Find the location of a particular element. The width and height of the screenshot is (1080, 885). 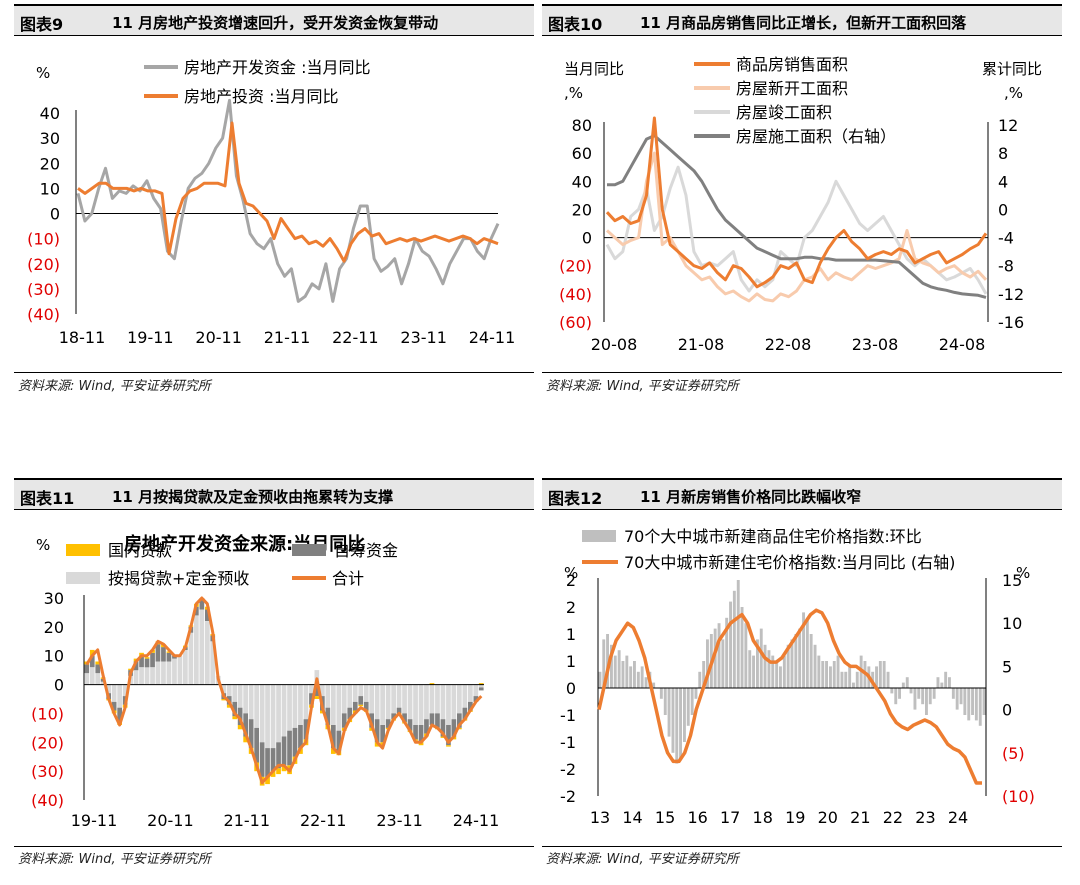

y-tick-label: 1 is located at coordinates (571, 661).